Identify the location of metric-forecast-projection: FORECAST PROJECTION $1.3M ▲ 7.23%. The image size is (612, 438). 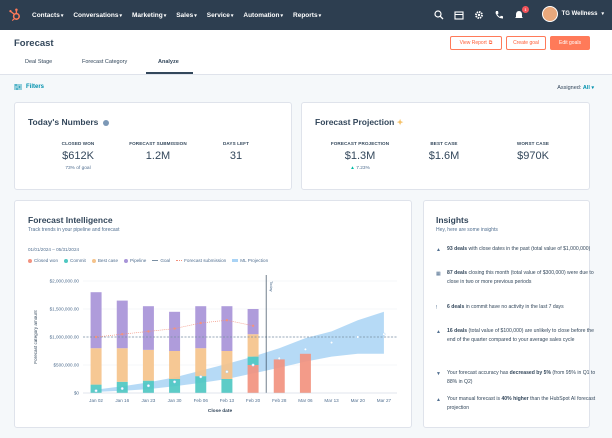
(360, 156).